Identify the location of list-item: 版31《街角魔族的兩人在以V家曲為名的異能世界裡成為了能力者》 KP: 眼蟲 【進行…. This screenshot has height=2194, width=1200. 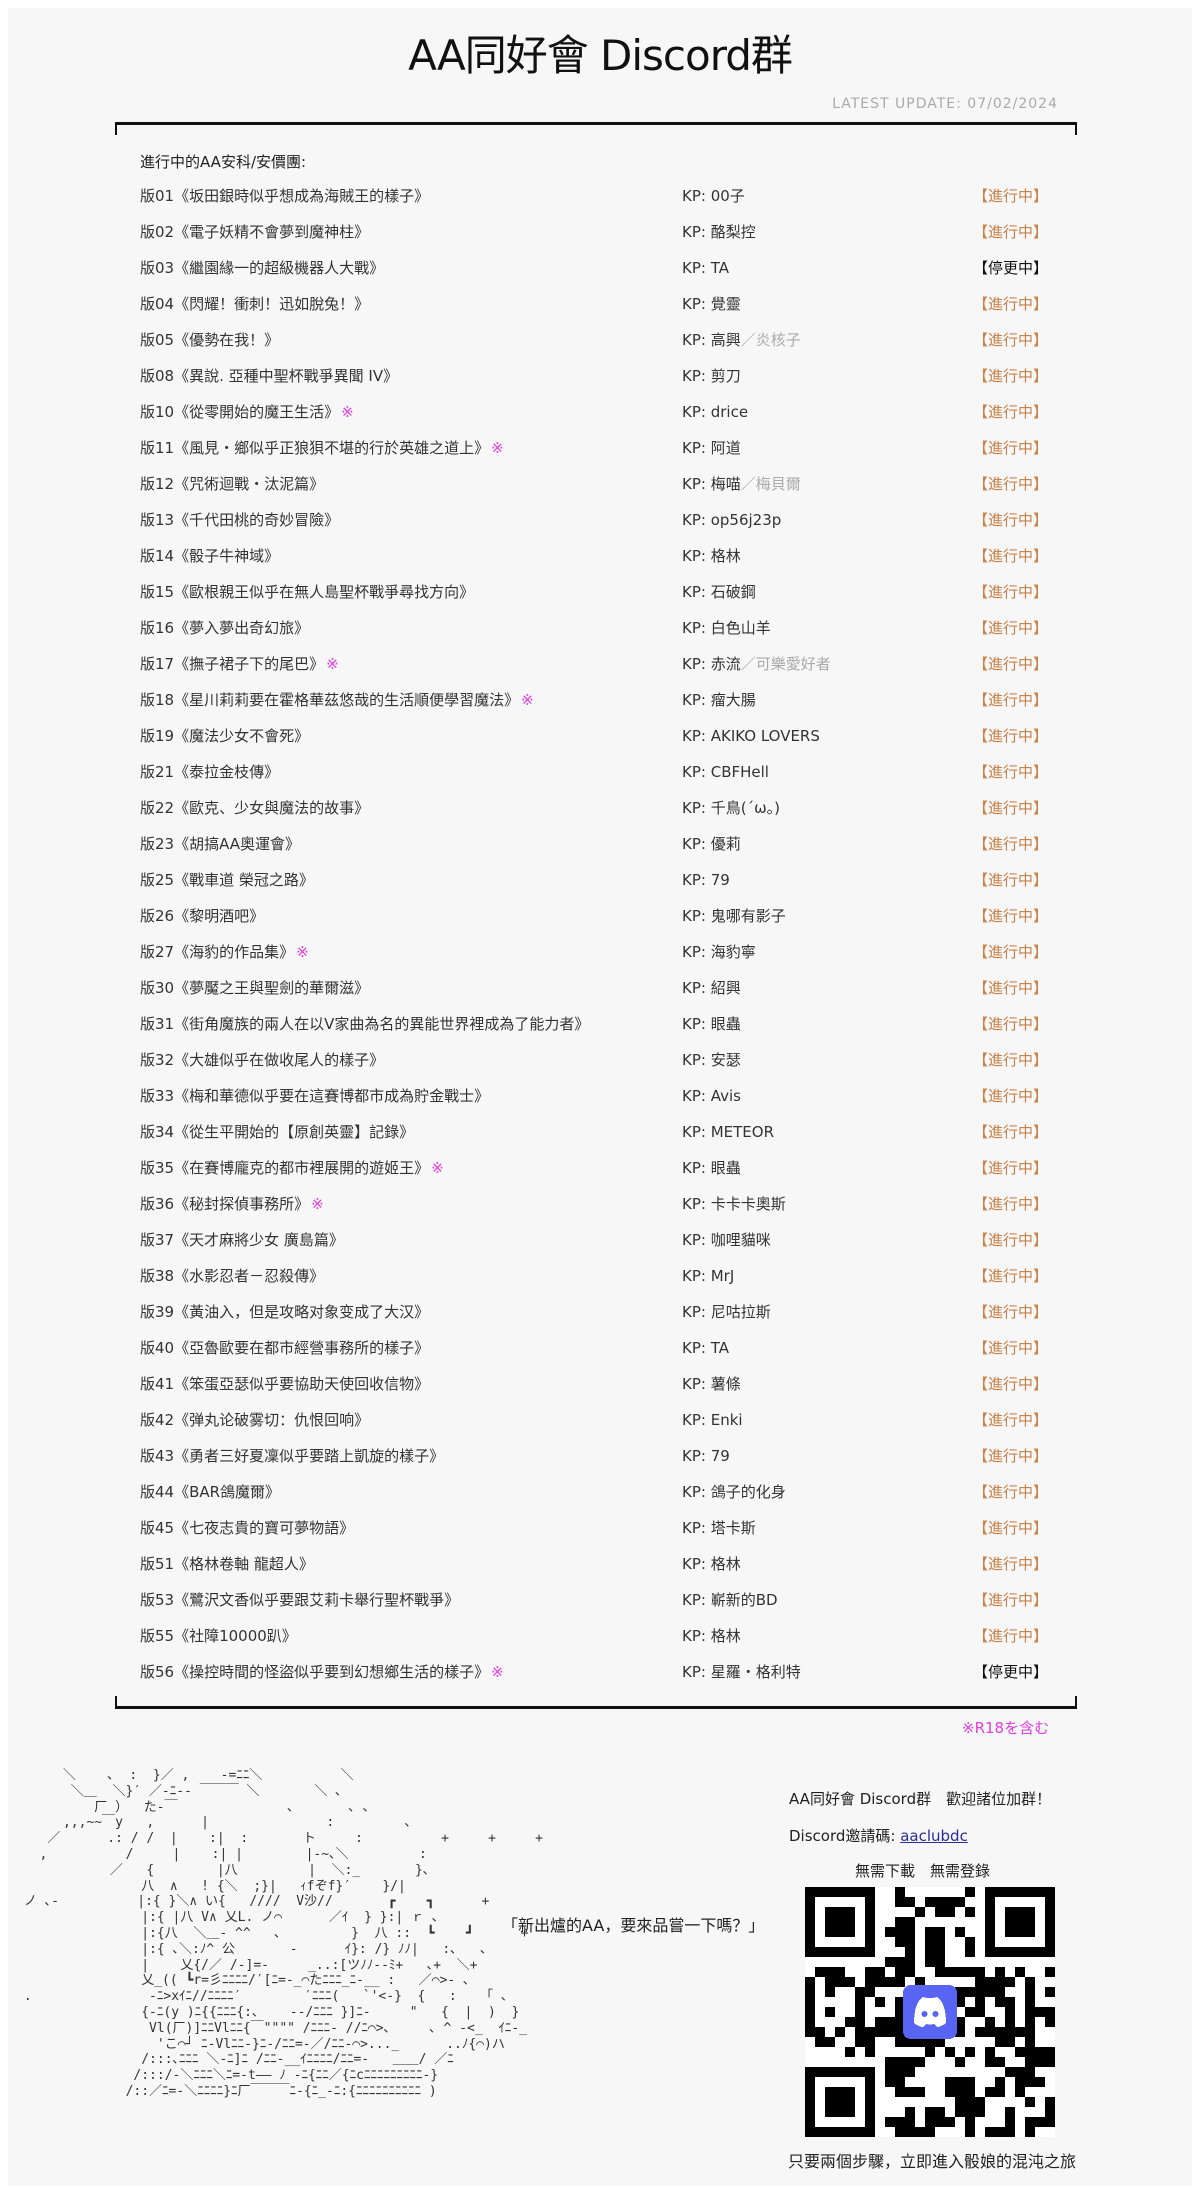
(600, 1032).